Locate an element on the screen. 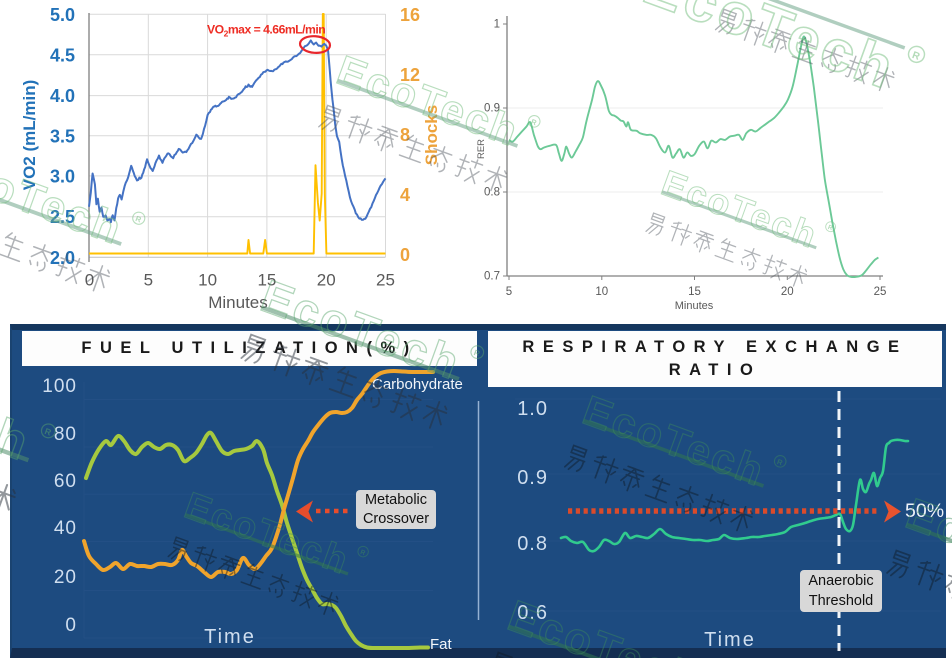  svg-text: Shocks is located at coordinates (431, 135).